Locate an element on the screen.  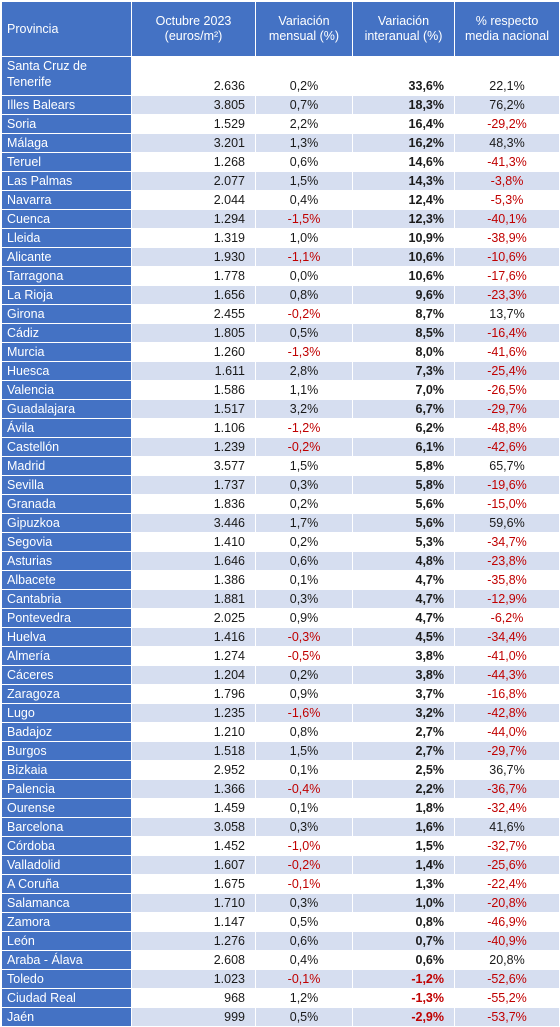
price-cell: 2.077 is located at coordinates (193, 181).